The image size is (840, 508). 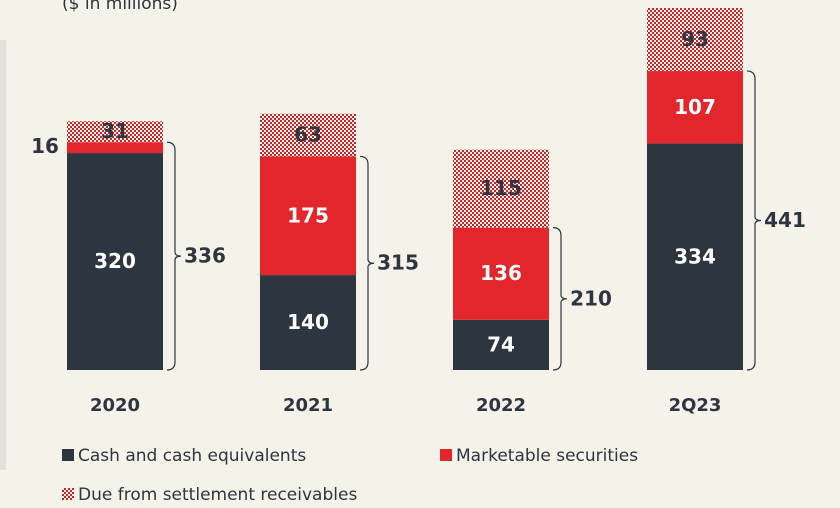 What do you see at coordinates (308, 405) in the screenshot?
I see `x-tick-label: 2021` at bounding box center [308, 405].